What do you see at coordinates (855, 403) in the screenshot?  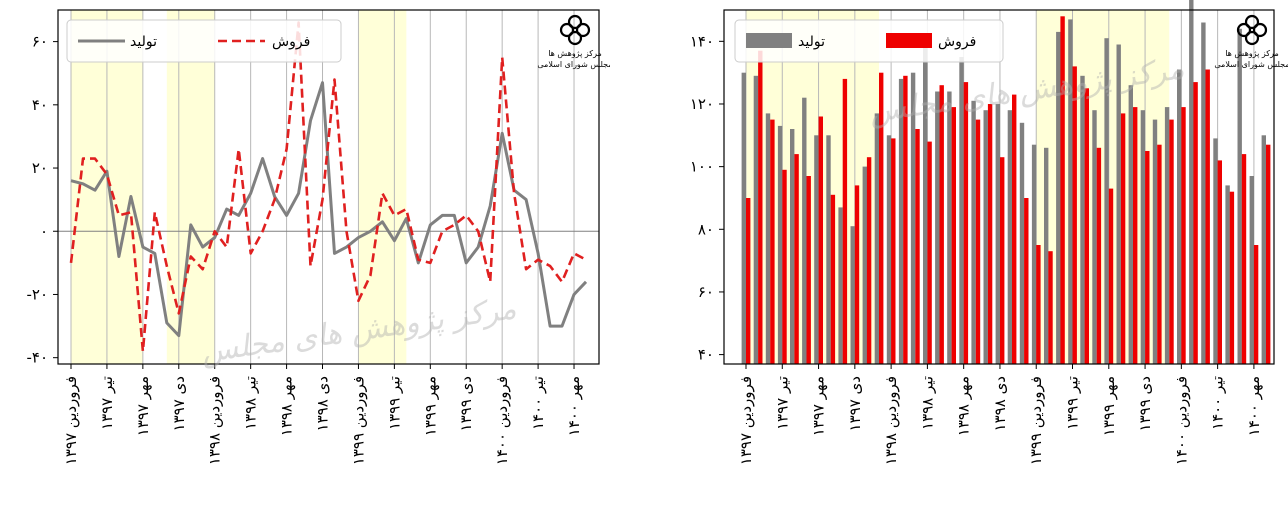 I see `right-x-tick-label: دی ۱۳۹۷` at bounding box center [855, 403].